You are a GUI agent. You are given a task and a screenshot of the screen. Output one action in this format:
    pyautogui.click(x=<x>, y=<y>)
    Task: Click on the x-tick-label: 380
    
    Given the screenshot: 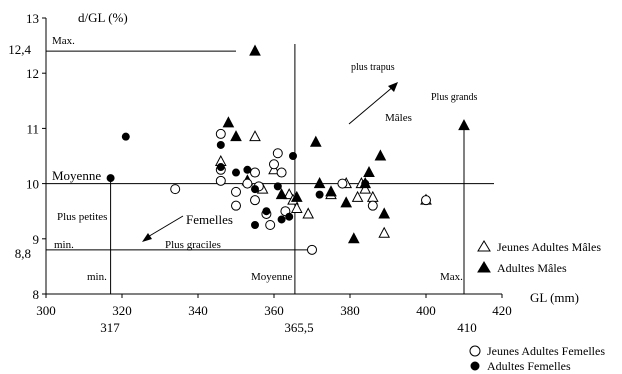 What is the action you would take?
    pyautogui.click(x=350, y=310)
    